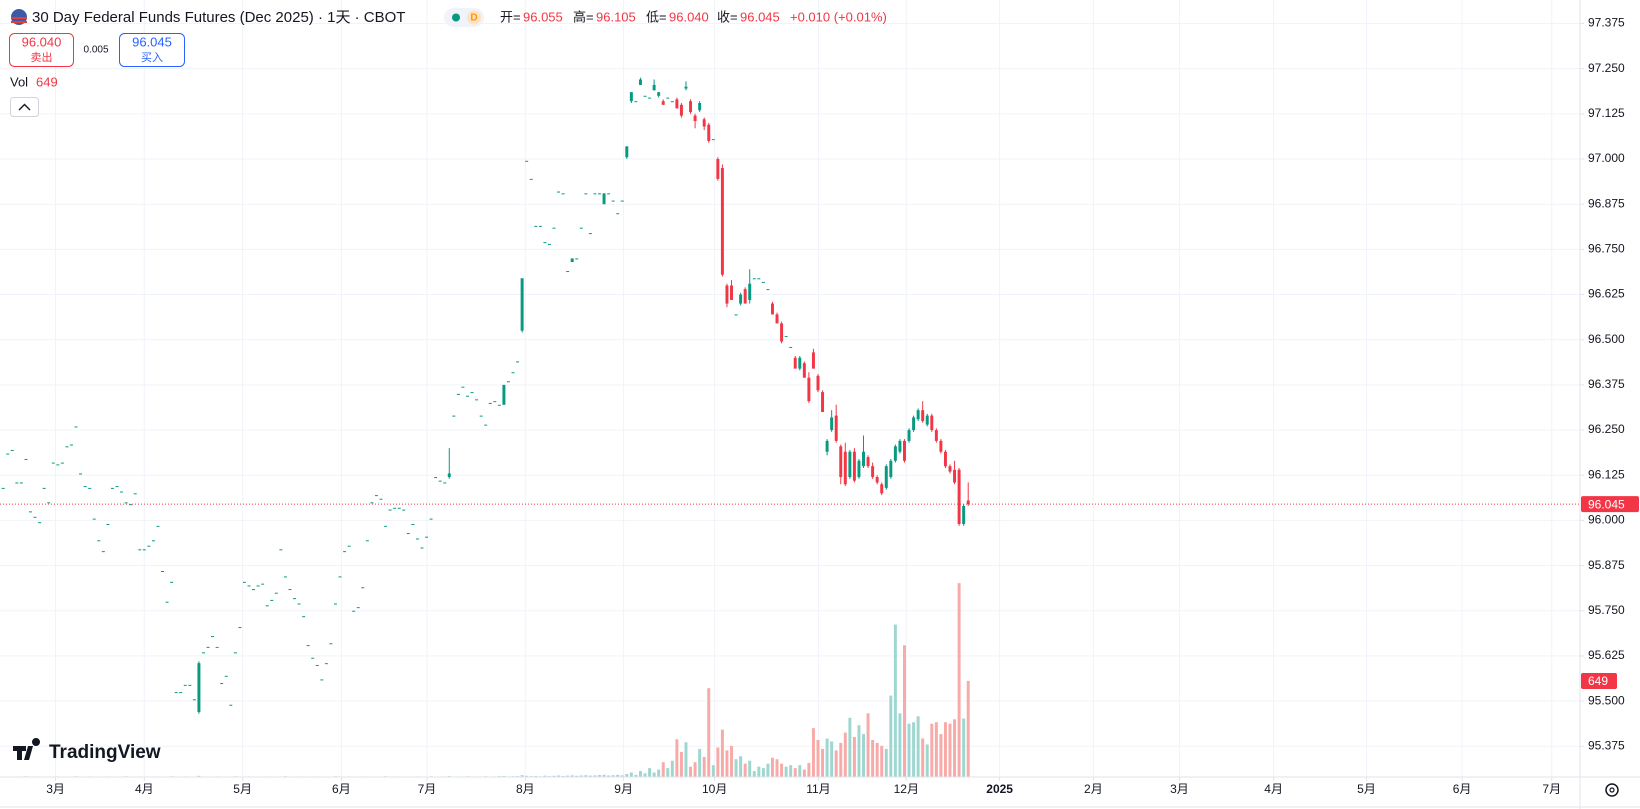  I want to click on last-volume-tag, so click(1599, 680).